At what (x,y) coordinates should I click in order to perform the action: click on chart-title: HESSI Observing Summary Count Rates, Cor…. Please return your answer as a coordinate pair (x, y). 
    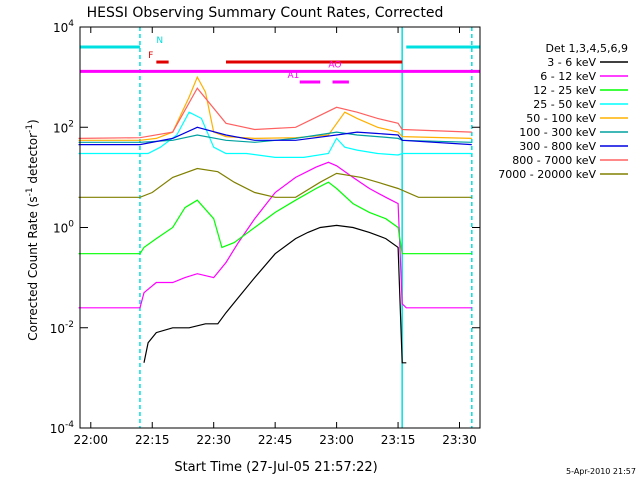
    Looking at the image, I should click on (265, 13).